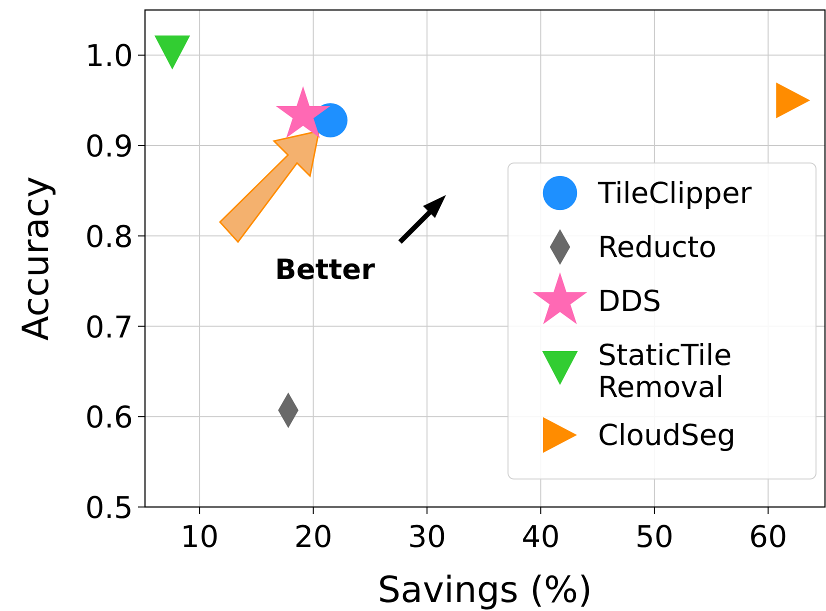 This screenshot has width=826, height=611. I want to click on legend-label: DDS, so click(630, 301).